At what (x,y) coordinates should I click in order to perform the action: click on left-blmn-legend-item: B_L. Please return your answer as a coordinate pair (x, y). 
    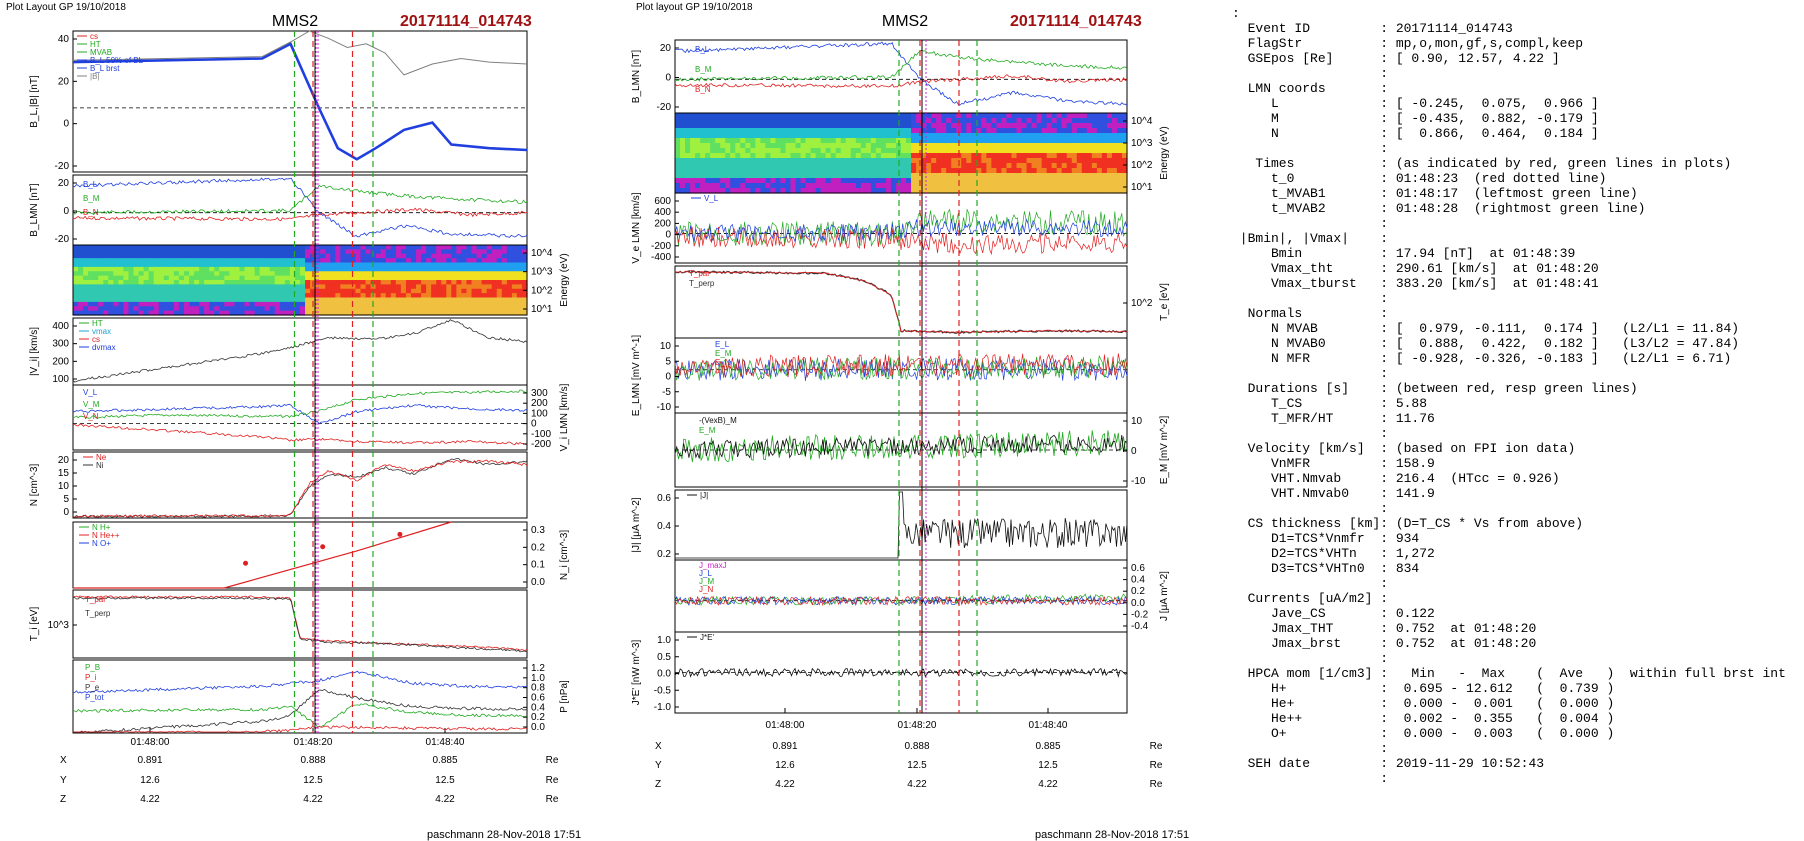
    Looking at the image, I should click on (90, 184).